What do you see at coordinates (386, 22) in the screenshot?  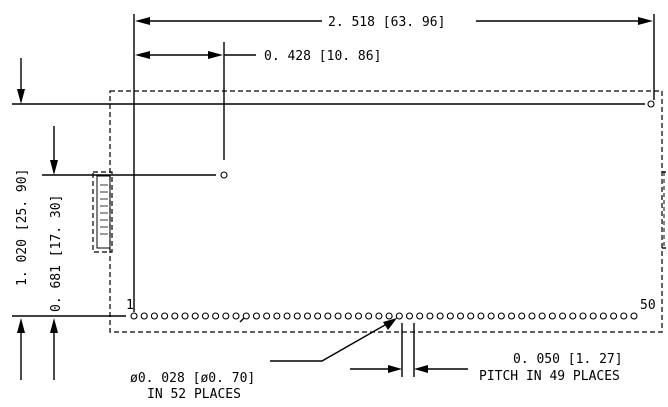 I see `overall-width-label: 2. 518 [63. 96]` at bounding box center [386, 22].